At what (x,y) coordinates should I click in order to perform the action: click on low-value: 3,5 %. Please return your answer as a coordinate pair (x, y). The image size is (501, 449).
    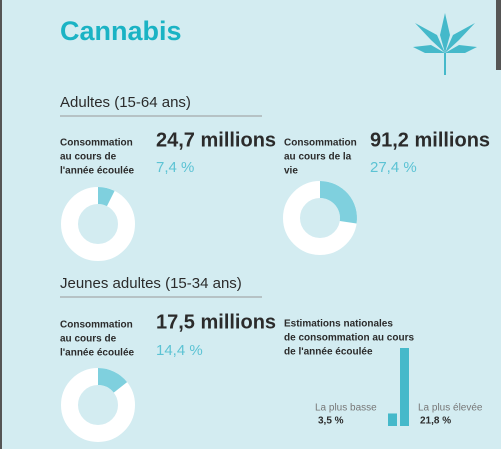
    Looking at the image, I should click on (331, 421).